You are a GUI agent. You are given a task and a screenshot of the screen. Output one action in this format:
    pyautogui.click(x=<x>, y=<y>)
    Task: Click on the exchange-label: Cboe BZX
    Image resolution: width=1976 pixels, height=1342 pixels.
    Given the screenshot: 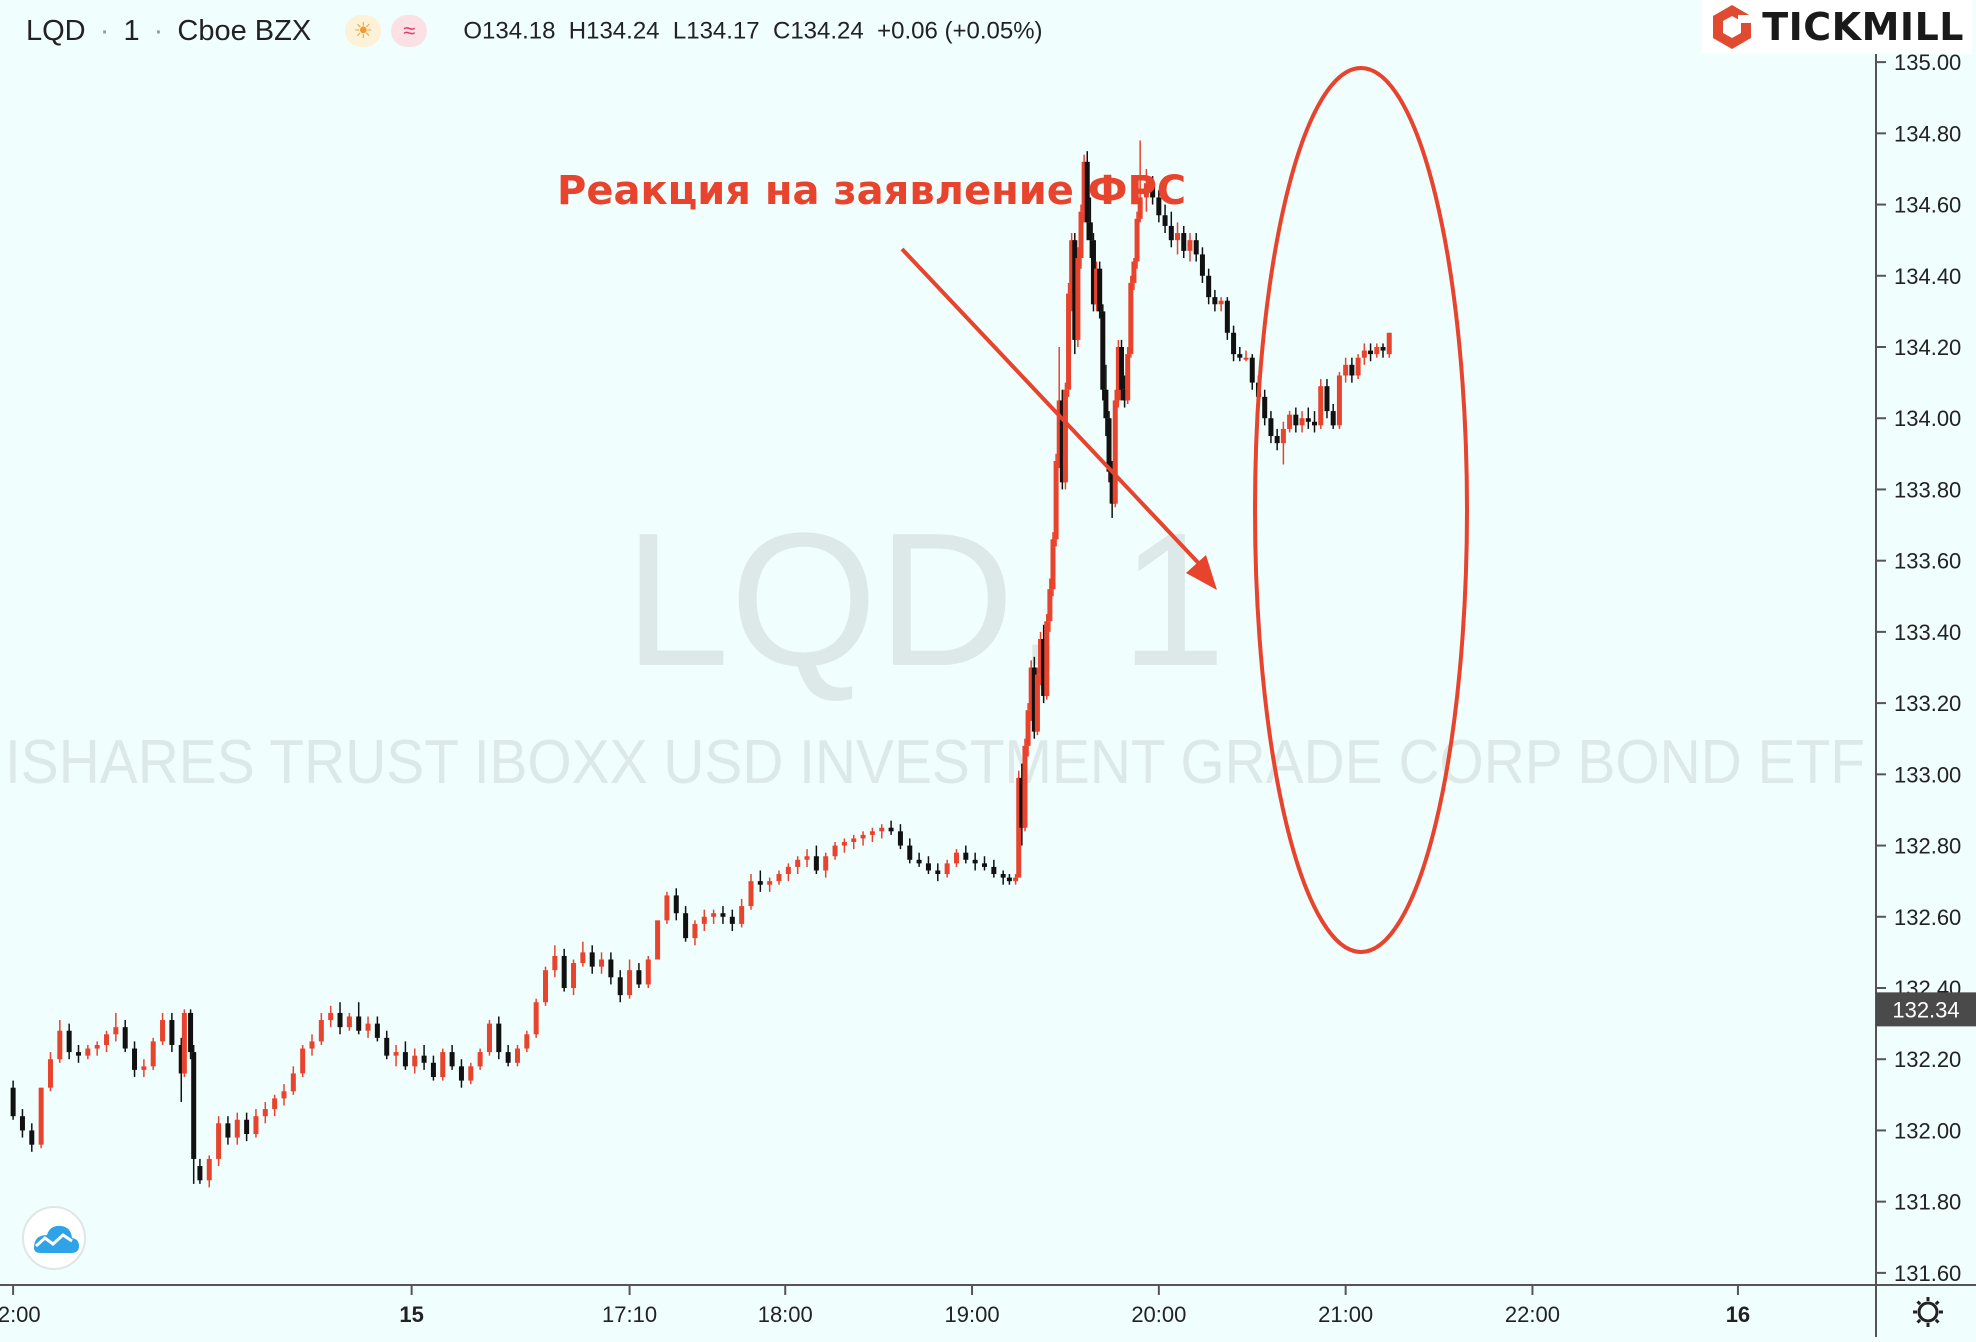 What is the action you would take?
    pyautogui.click(x=244, y=30)
    